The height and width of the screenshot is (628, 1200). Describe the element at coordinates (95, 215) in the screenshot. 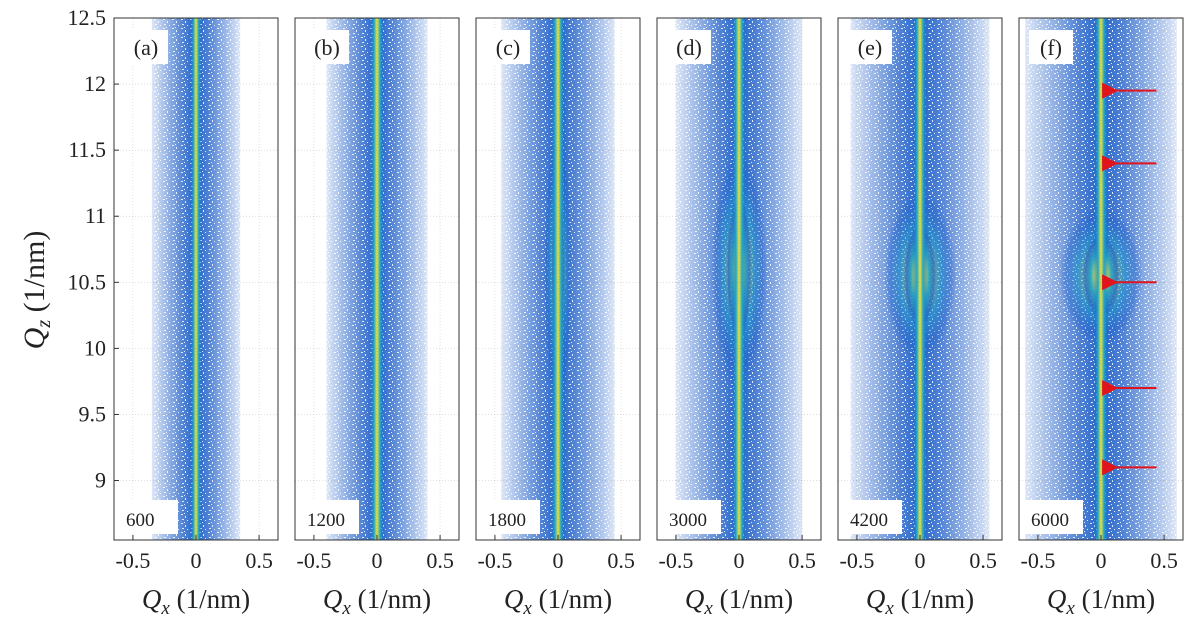

I see `y-tick-label: 11` at that location.